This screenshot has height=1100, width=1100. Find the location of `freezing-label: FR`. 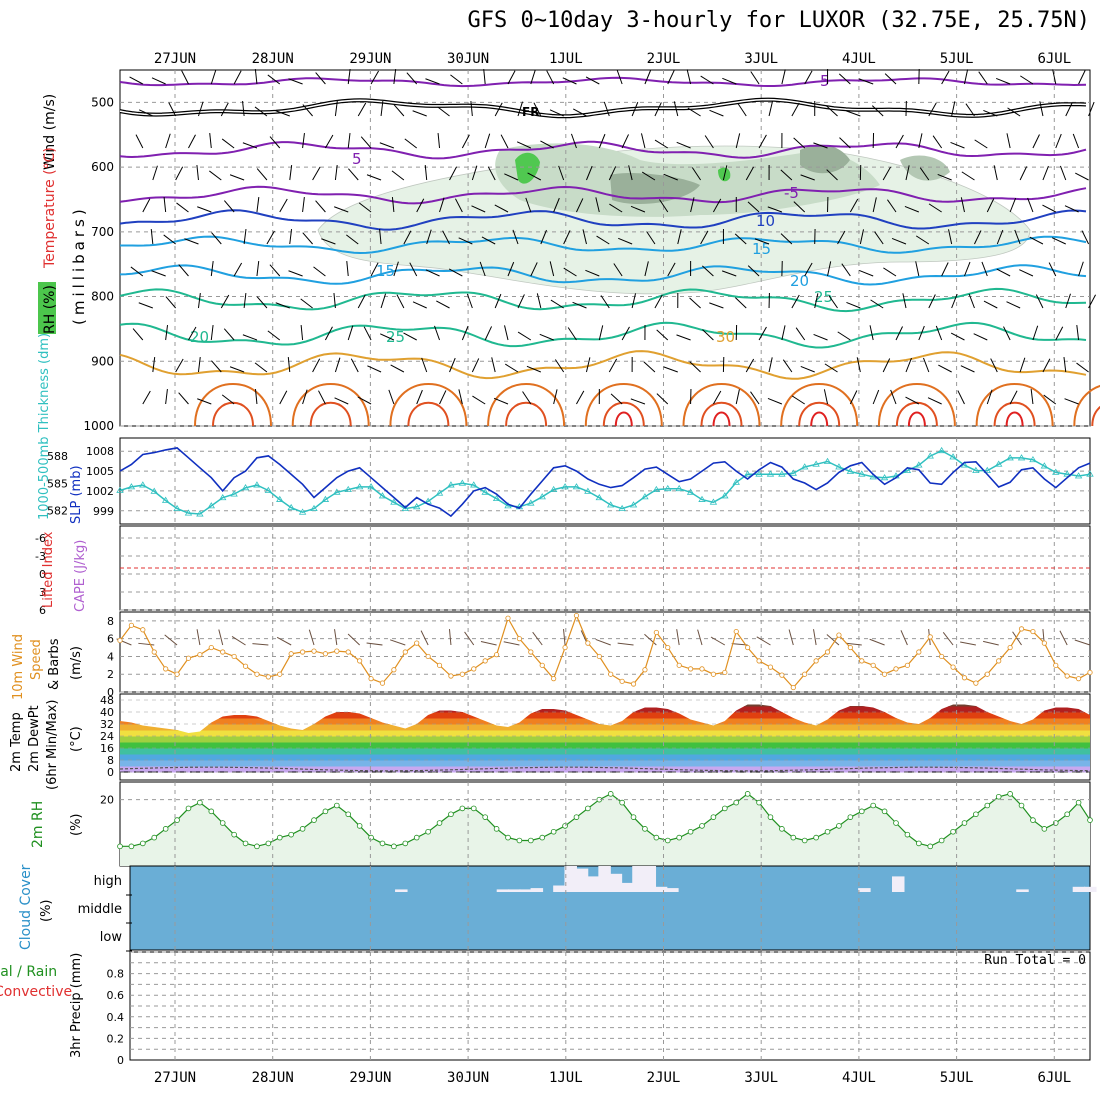

freezing-label: FR is located at coordinates (530, 112).